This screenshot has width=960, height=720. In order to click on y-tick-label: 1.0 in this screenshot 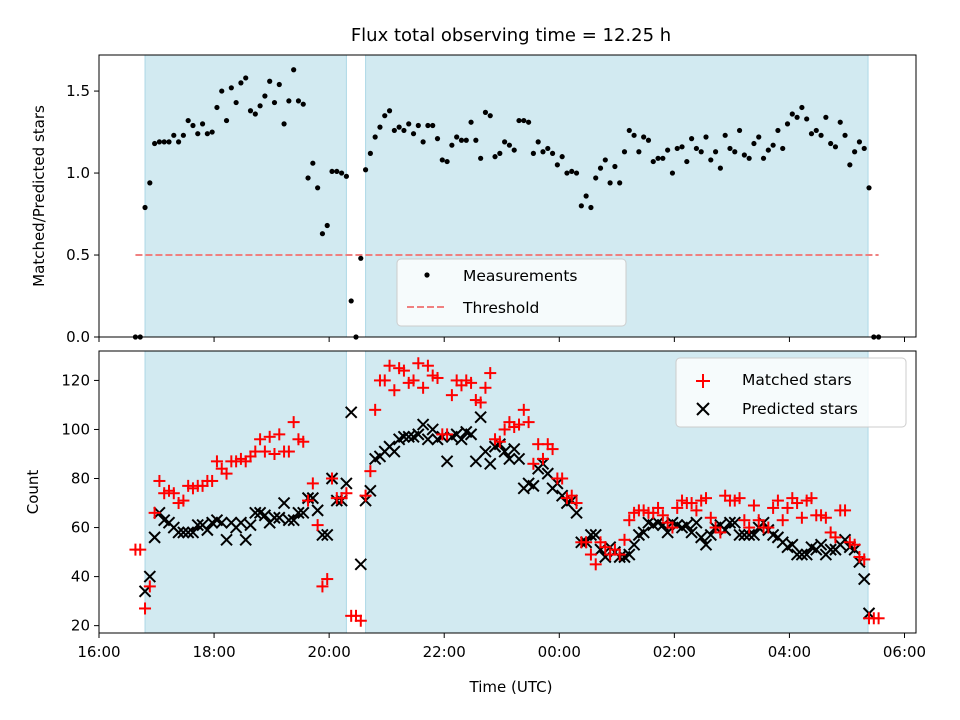, I will do `click(78, 173)`.